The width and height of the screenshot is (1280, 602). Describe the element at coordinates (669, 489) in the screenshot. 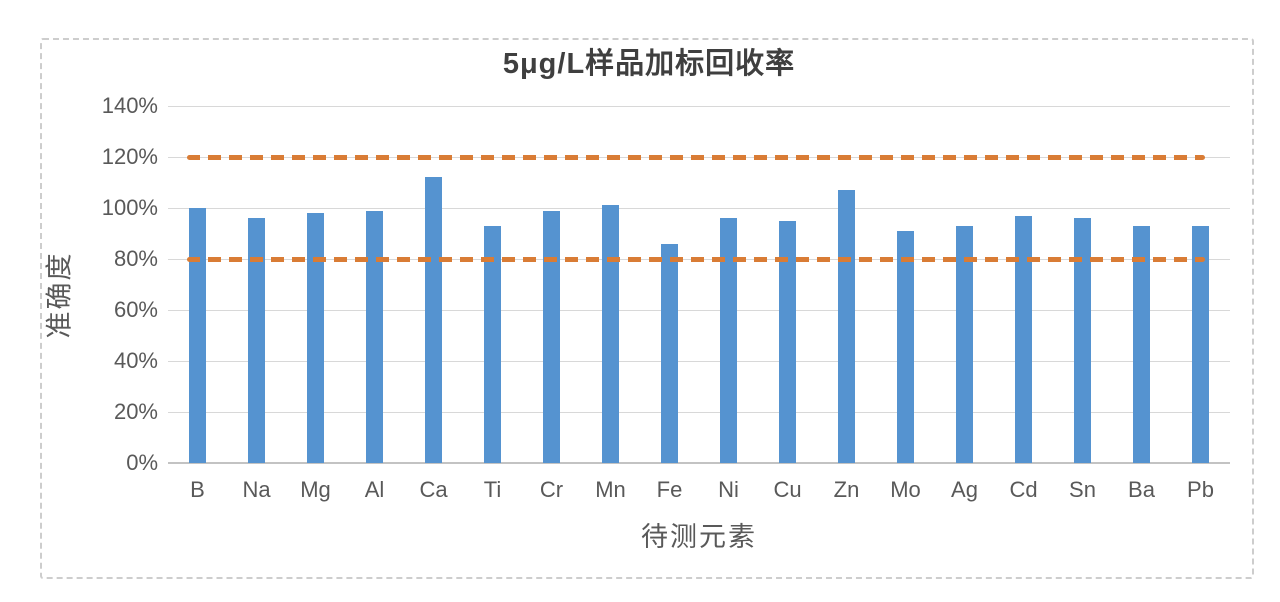

I see `x-tick-label-Fe: Fe` at that location.